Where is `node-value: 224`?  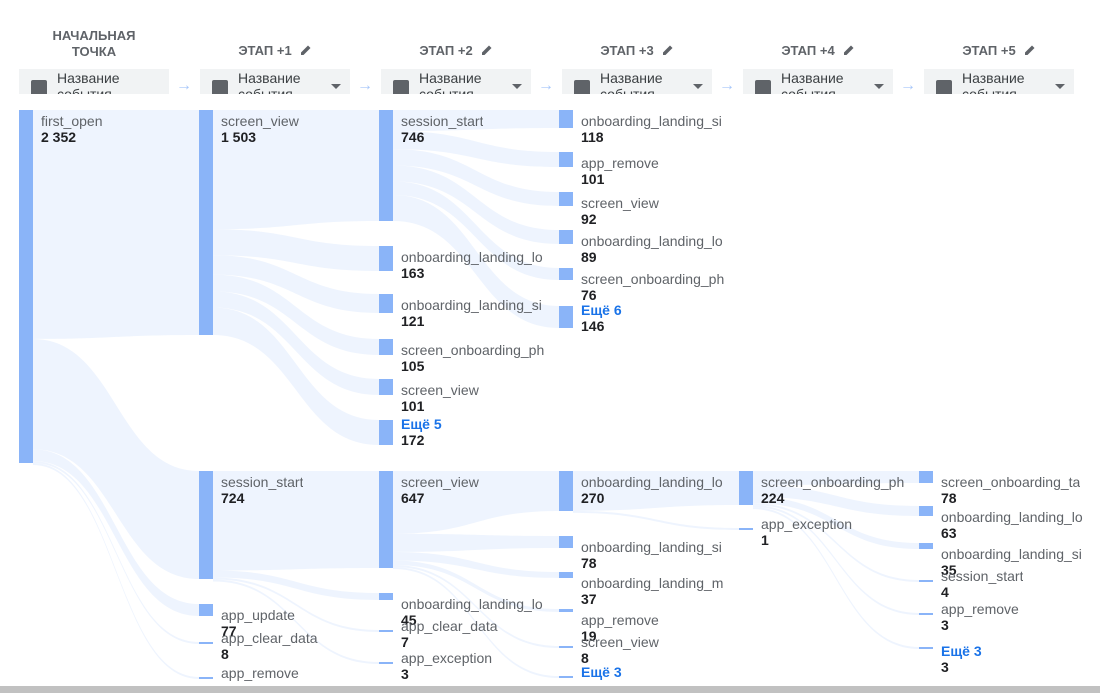
node-value: 224 is located at coordinates (773, 498).